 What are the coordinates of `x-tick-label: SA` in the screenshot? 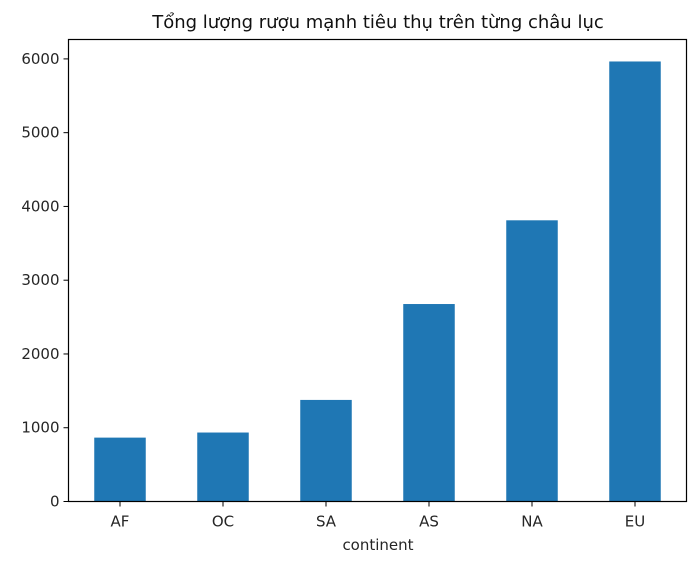 It's located at (326, 522).